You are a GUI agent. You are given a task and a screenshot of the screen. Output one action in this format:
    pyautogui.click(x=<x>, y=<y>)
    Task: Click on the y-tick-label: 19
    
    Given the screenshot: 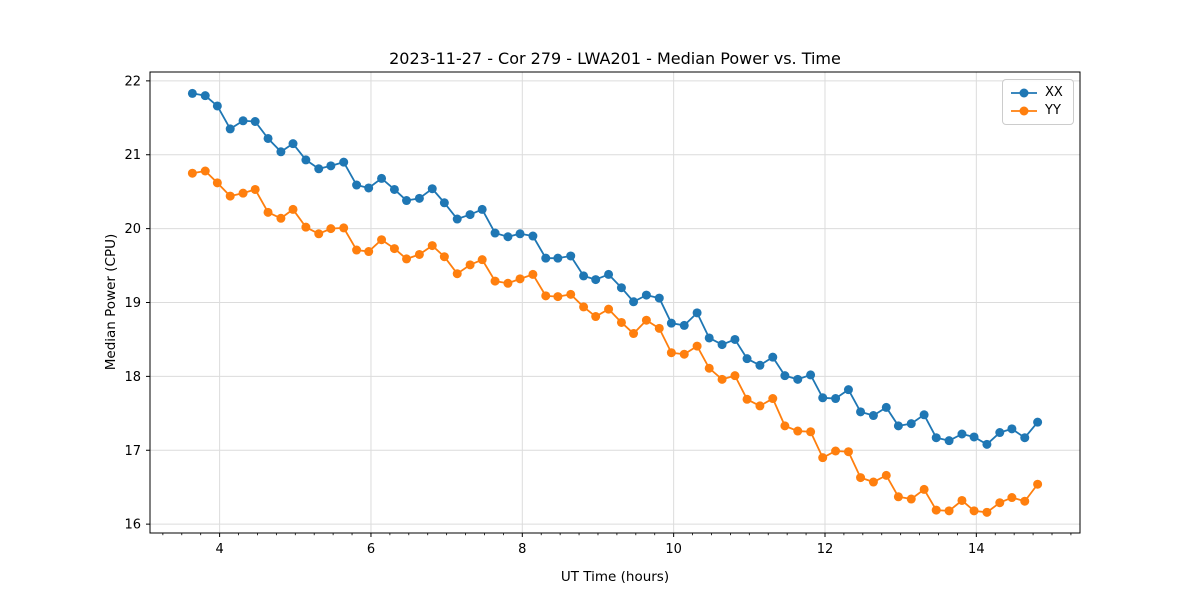 What is the action you would take?
    pyautogui.click(x=132, y=303)
    